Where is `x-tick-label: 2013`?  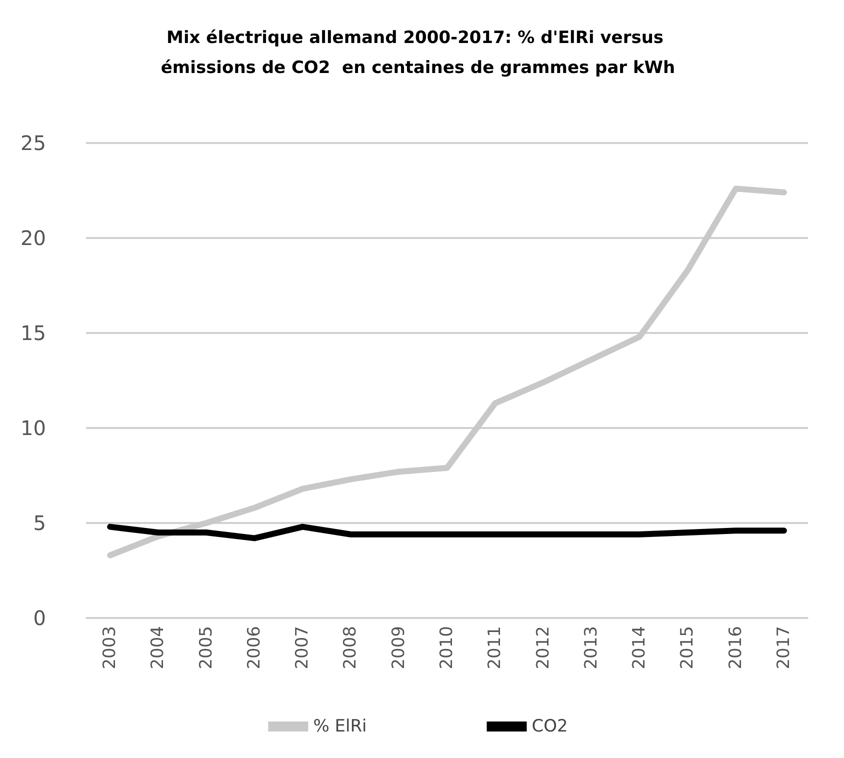 x-tick-label: 2013 is located at coordinates (591, 648).